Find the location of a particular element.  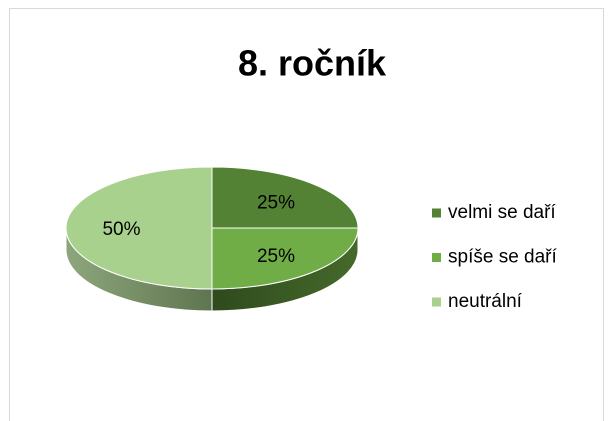

chart-title: 8. ročník is located at coordinates (312, 63).